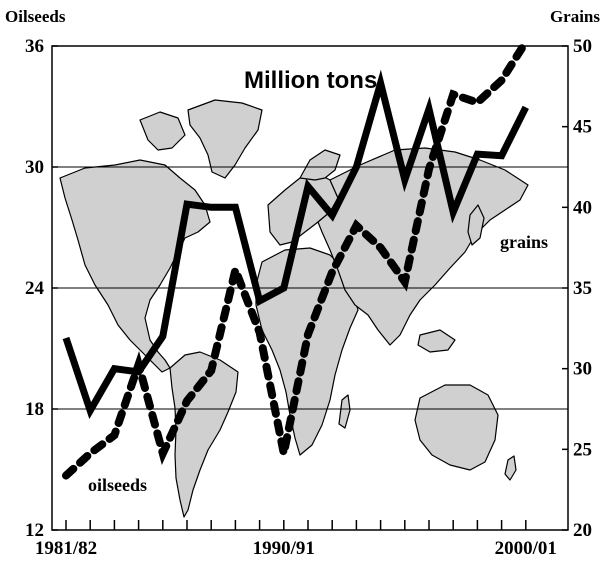  I want to click on right-tick-label: 40, so click(582, 207).